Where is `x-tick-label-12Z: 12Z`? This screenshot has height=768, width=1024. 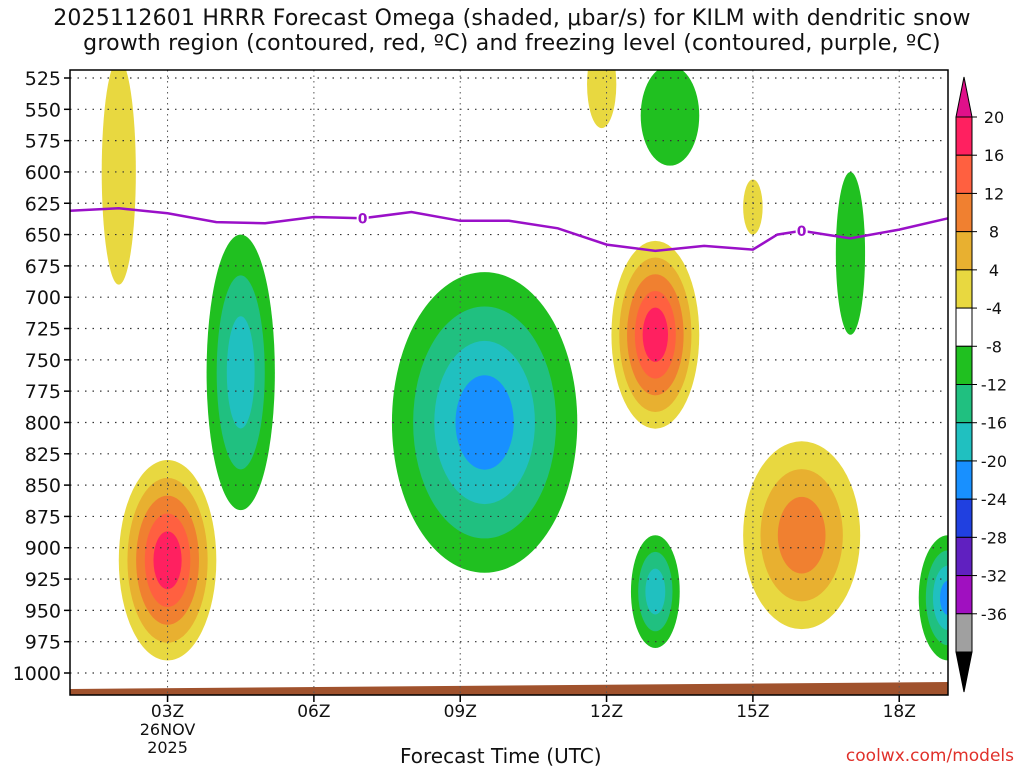 x-tick-label-12Z: 12Z is located at coordinates (606, 712).